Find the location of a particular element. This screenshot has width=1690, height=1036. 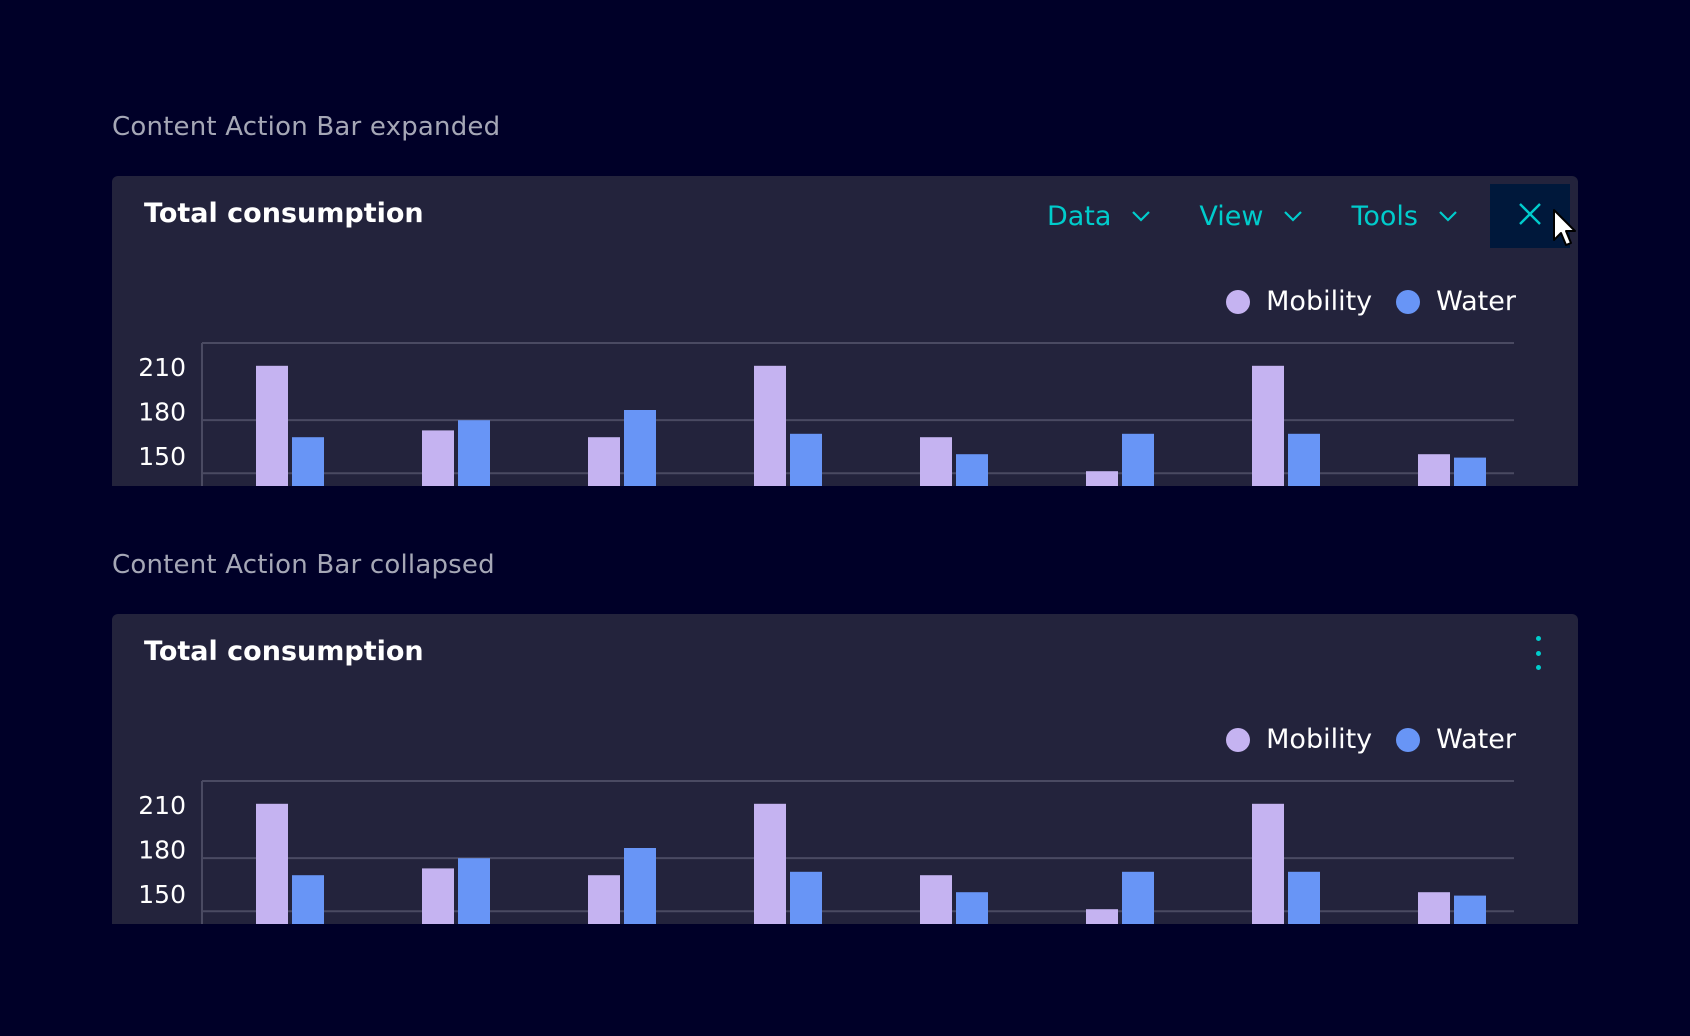

view-menu-button: View is located at coordinates (1252, 216).